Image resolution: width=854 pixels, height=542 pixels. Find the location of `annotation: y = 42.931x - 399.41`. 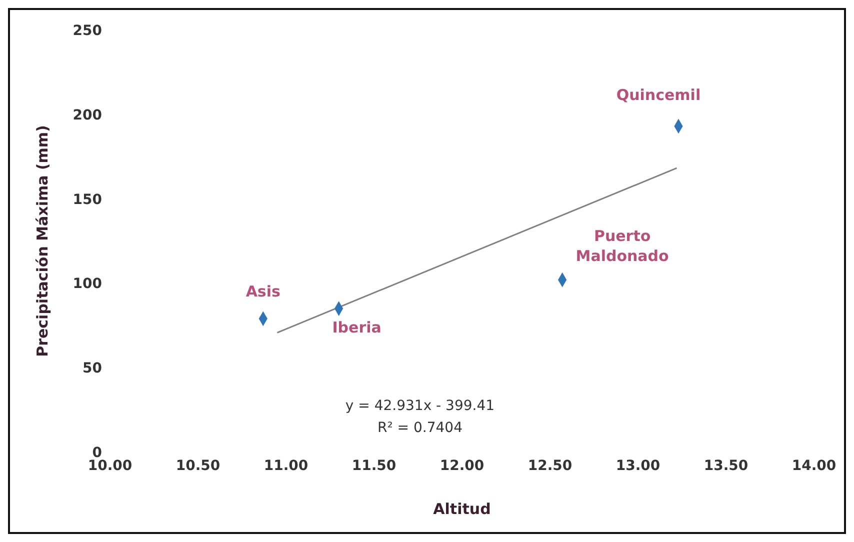

annotation: y = 42.931x - 399.41 is located at coordinates (420, 406).